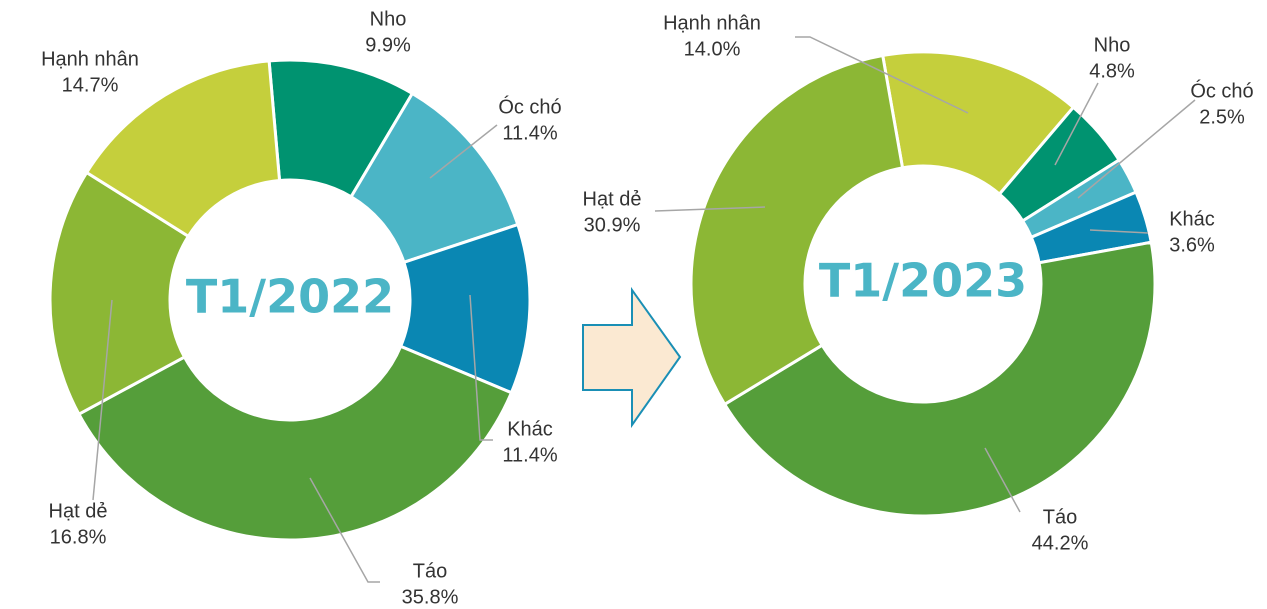 The image size is (1267, 609). What do you see at coordinates (712, 49) in the screenshot?
I see `slice-value: 14.0%` at bounding box center [712, 49].